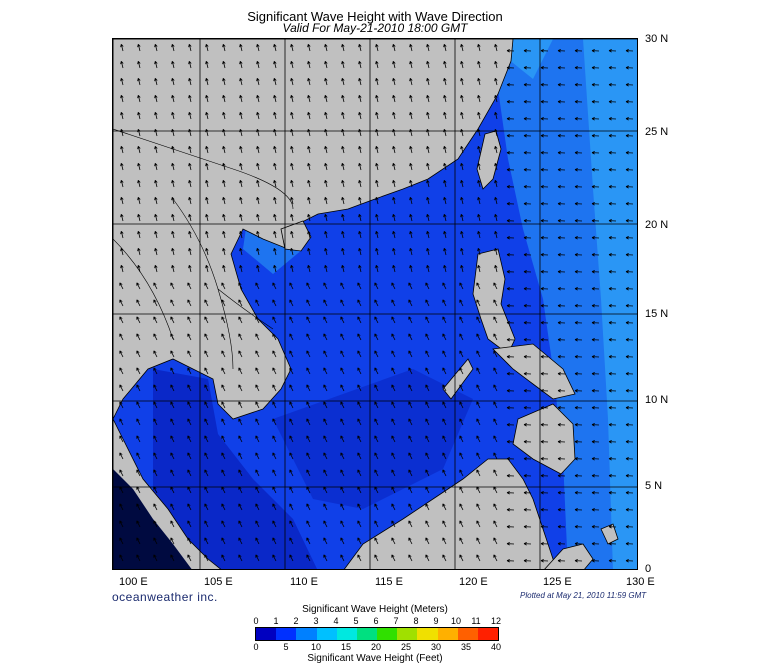 The height and width of the screenshot is (665, 775). I want to click on legend-meters-tick: 9, so click(436, 621).